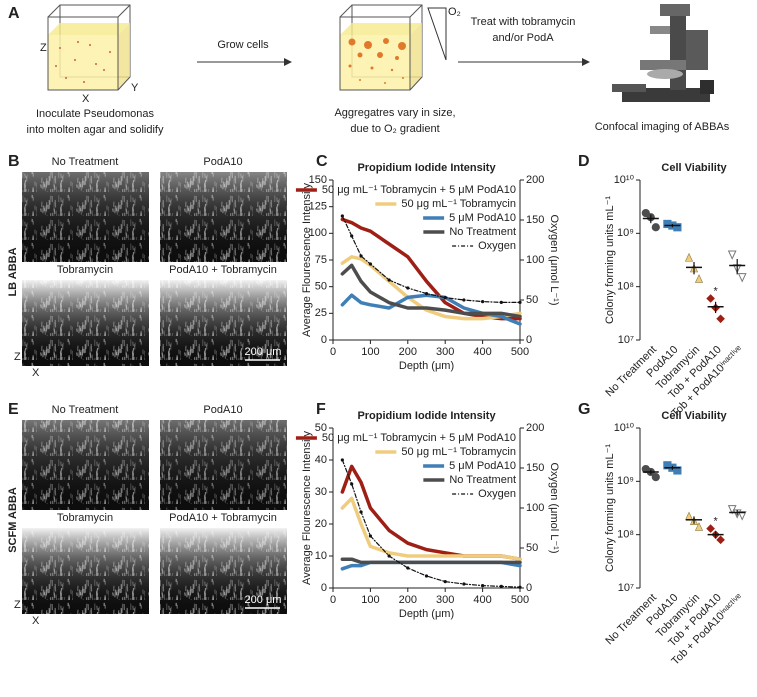 The image size is (757, 697). I want to click on gradient-wedge, so click(437, 34).